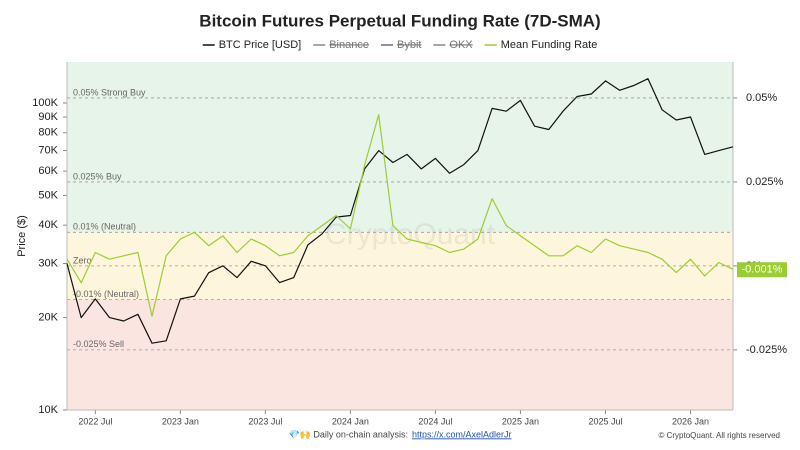 The width and height of the screenshot is (800, 450). Describe the element at coordinates (720, 435) in the screenshot. I see `copyright: © CryptoQuant. All rights reserved` at that location.